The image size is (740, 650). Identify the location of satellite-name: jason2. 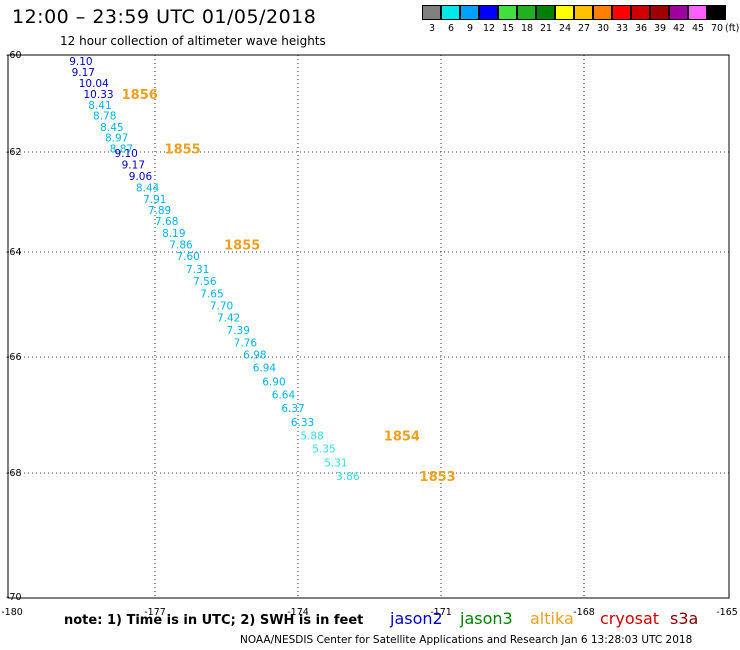
(416, 618).